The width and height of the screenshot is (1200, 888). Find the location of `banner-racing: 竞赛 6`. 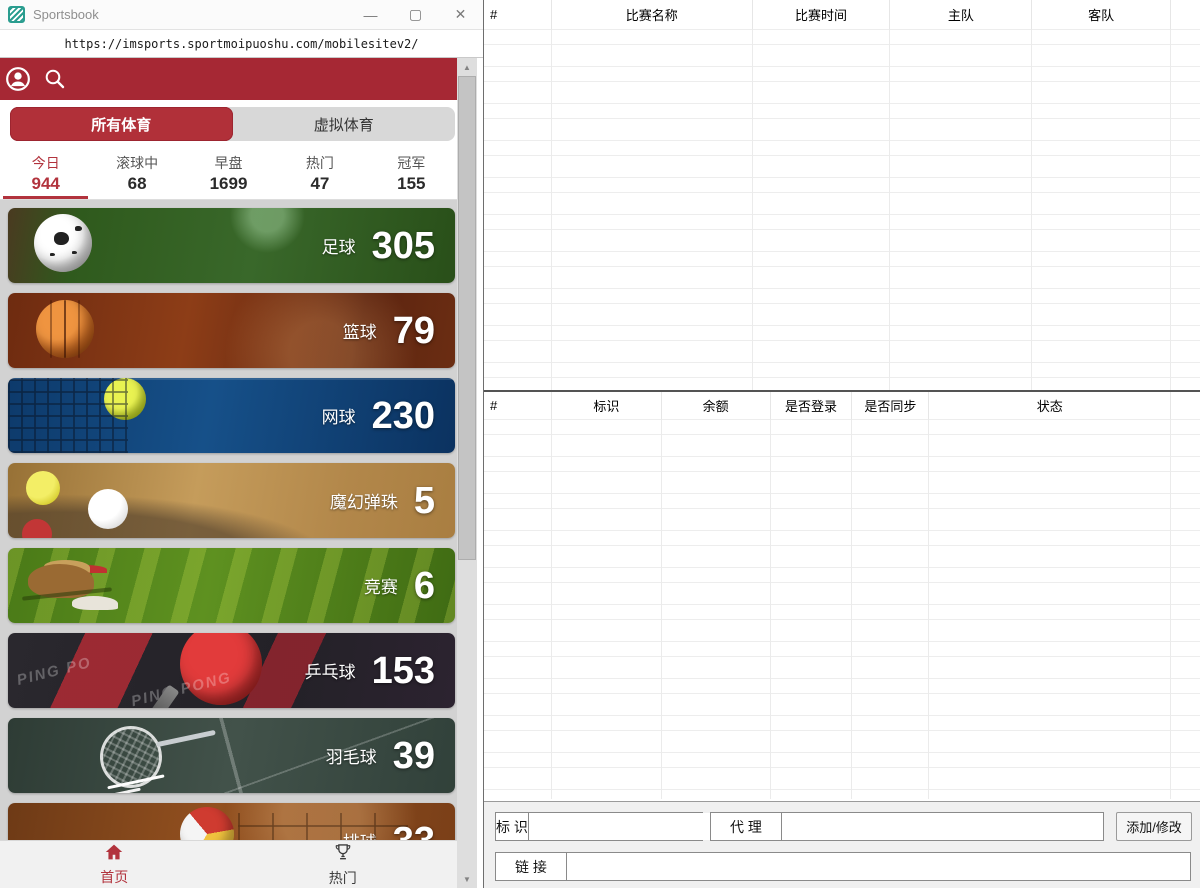

banner-racing: 竞赛 6 is located at coordinates (231, 585).